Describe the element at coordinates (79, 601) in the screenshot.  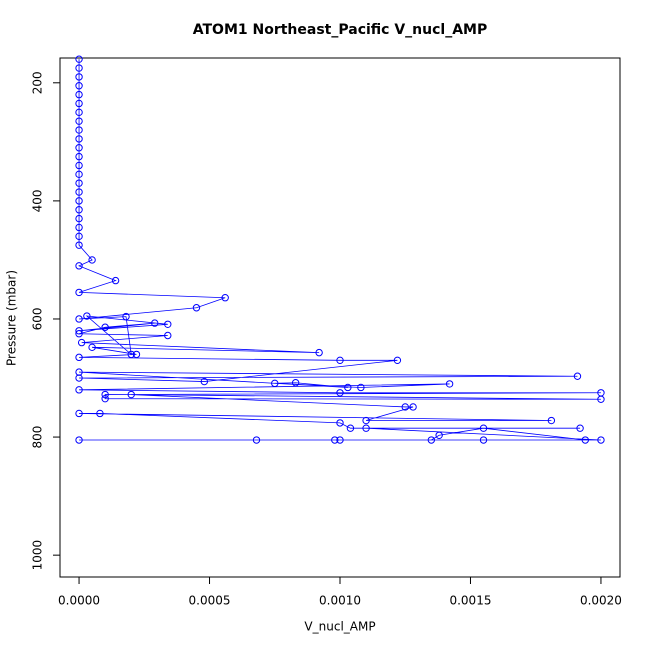
I see `x-tick-label: 0.0000` at that location.